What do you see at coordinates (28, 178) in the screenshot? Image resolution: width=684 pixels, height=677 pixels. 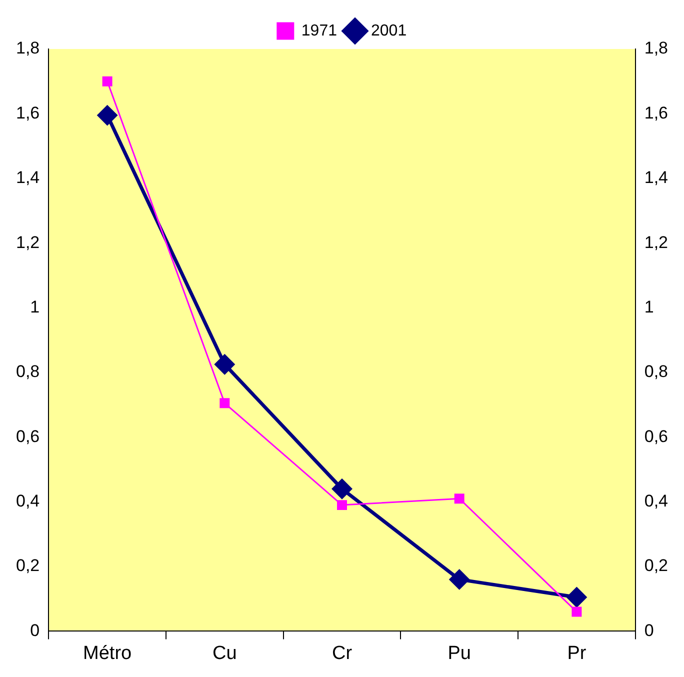 I see `y-tick-label: 1,4` at bounding box center [28, 178].